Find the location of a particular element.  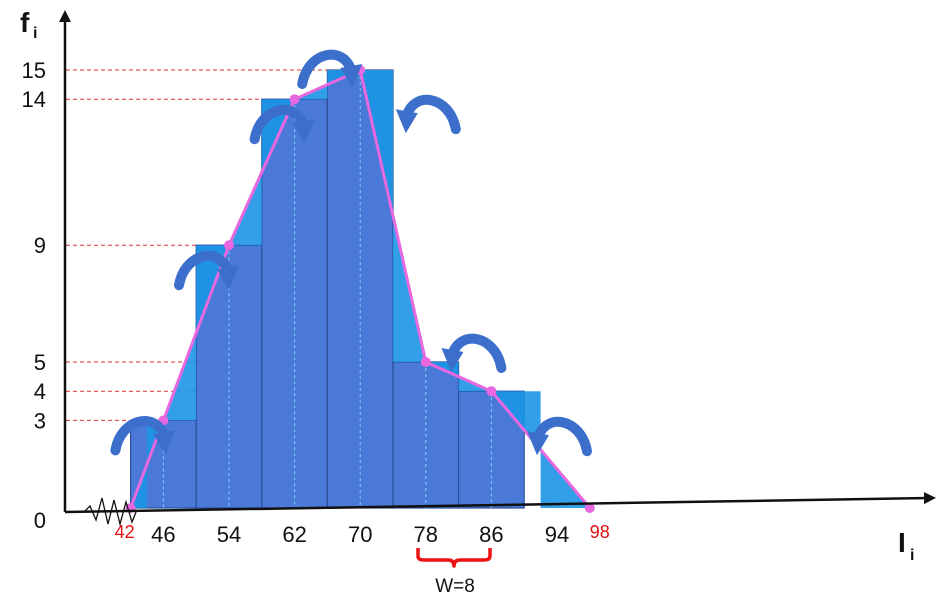

x-tick-label-red: 42 is located at coordinates (125, 532).